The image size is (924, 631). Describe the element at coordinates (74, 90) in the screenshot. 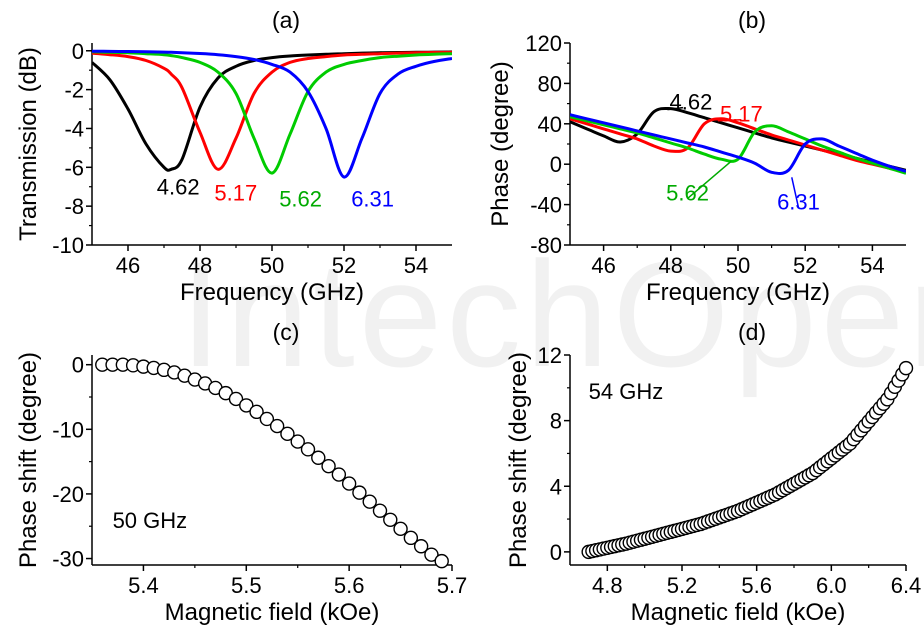

I see `y-tick-label: -2` at that location.